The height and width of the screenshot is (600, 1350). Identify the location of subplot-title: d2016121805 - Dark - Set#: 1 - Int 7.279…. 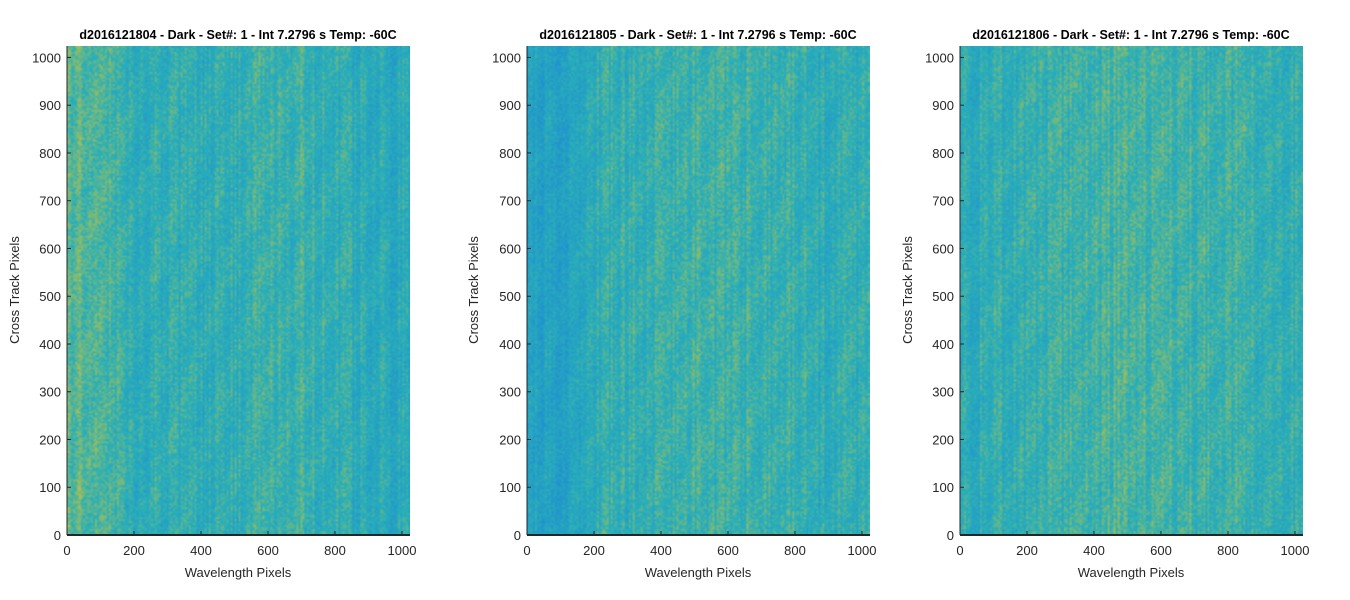
(697, 35).